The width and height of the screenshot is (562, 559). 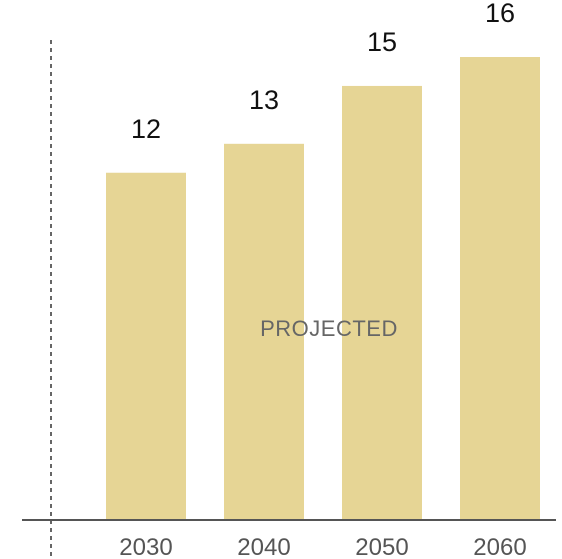 What do you see at coordinates (500, 288) in the screenshot?
I see `bar-2060` at bounding box center [500, 288].